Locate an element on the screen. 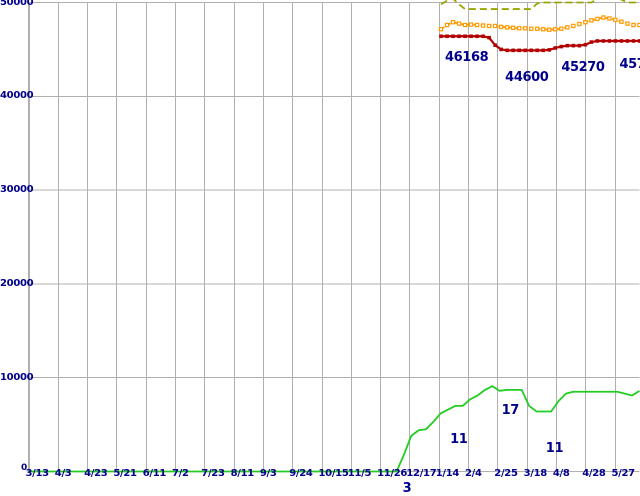 The image size is (640, 496). y-axis-tick-label: 10000 is located at coordinates (13, 377).